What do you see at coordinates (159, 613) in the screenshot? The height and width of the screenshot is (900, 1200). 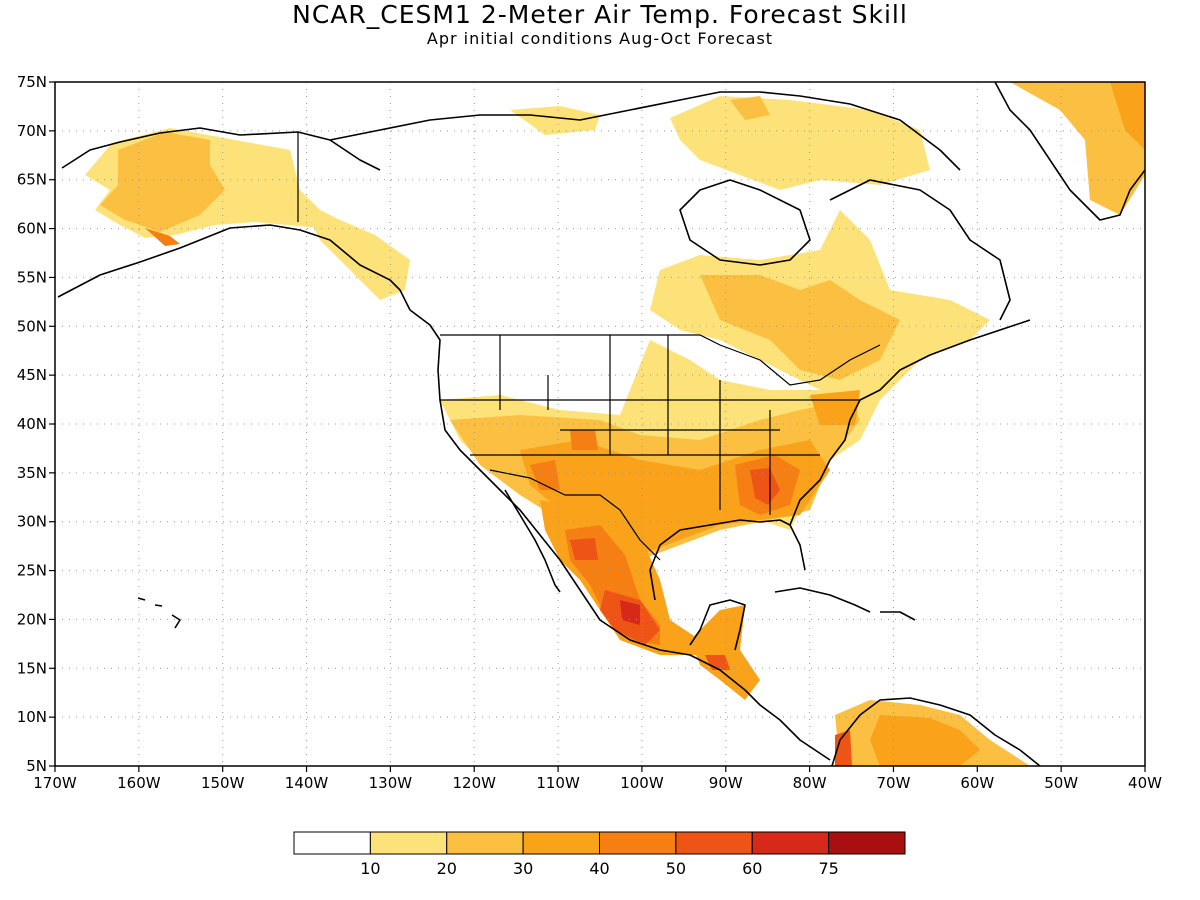 I see `coast-hawaii` at bounding box center [159, 613].